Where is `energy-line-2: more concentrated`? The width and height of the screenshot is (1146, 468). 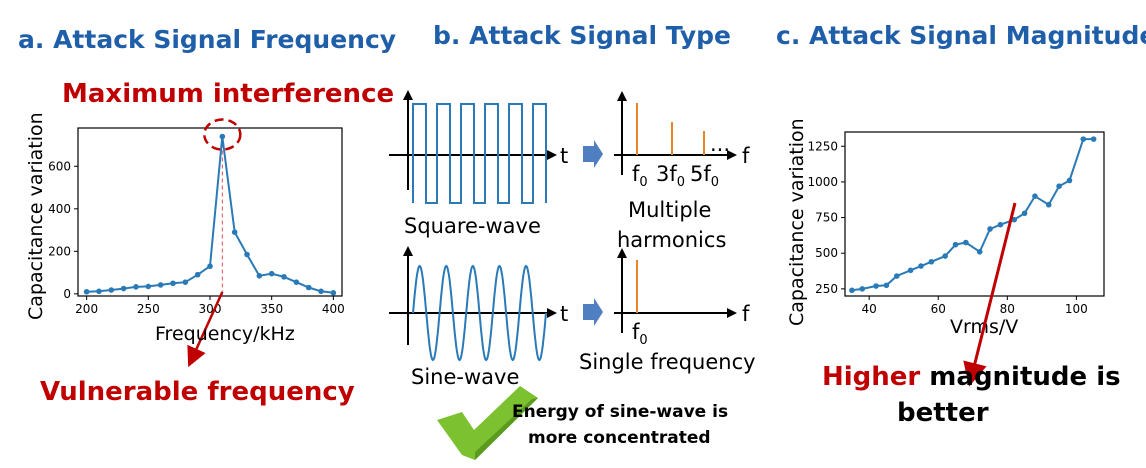 energy-line-2: more concentrated is located at coordinates (619, 438).